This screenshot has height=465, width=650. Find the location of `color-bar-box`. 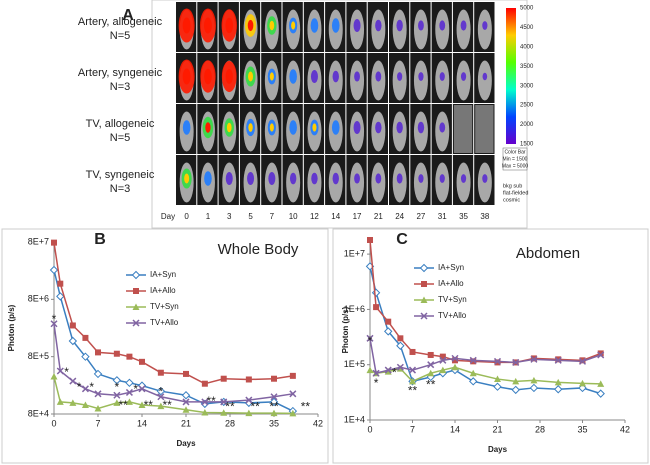

color-bar-box is located at coordinates (515, 159).